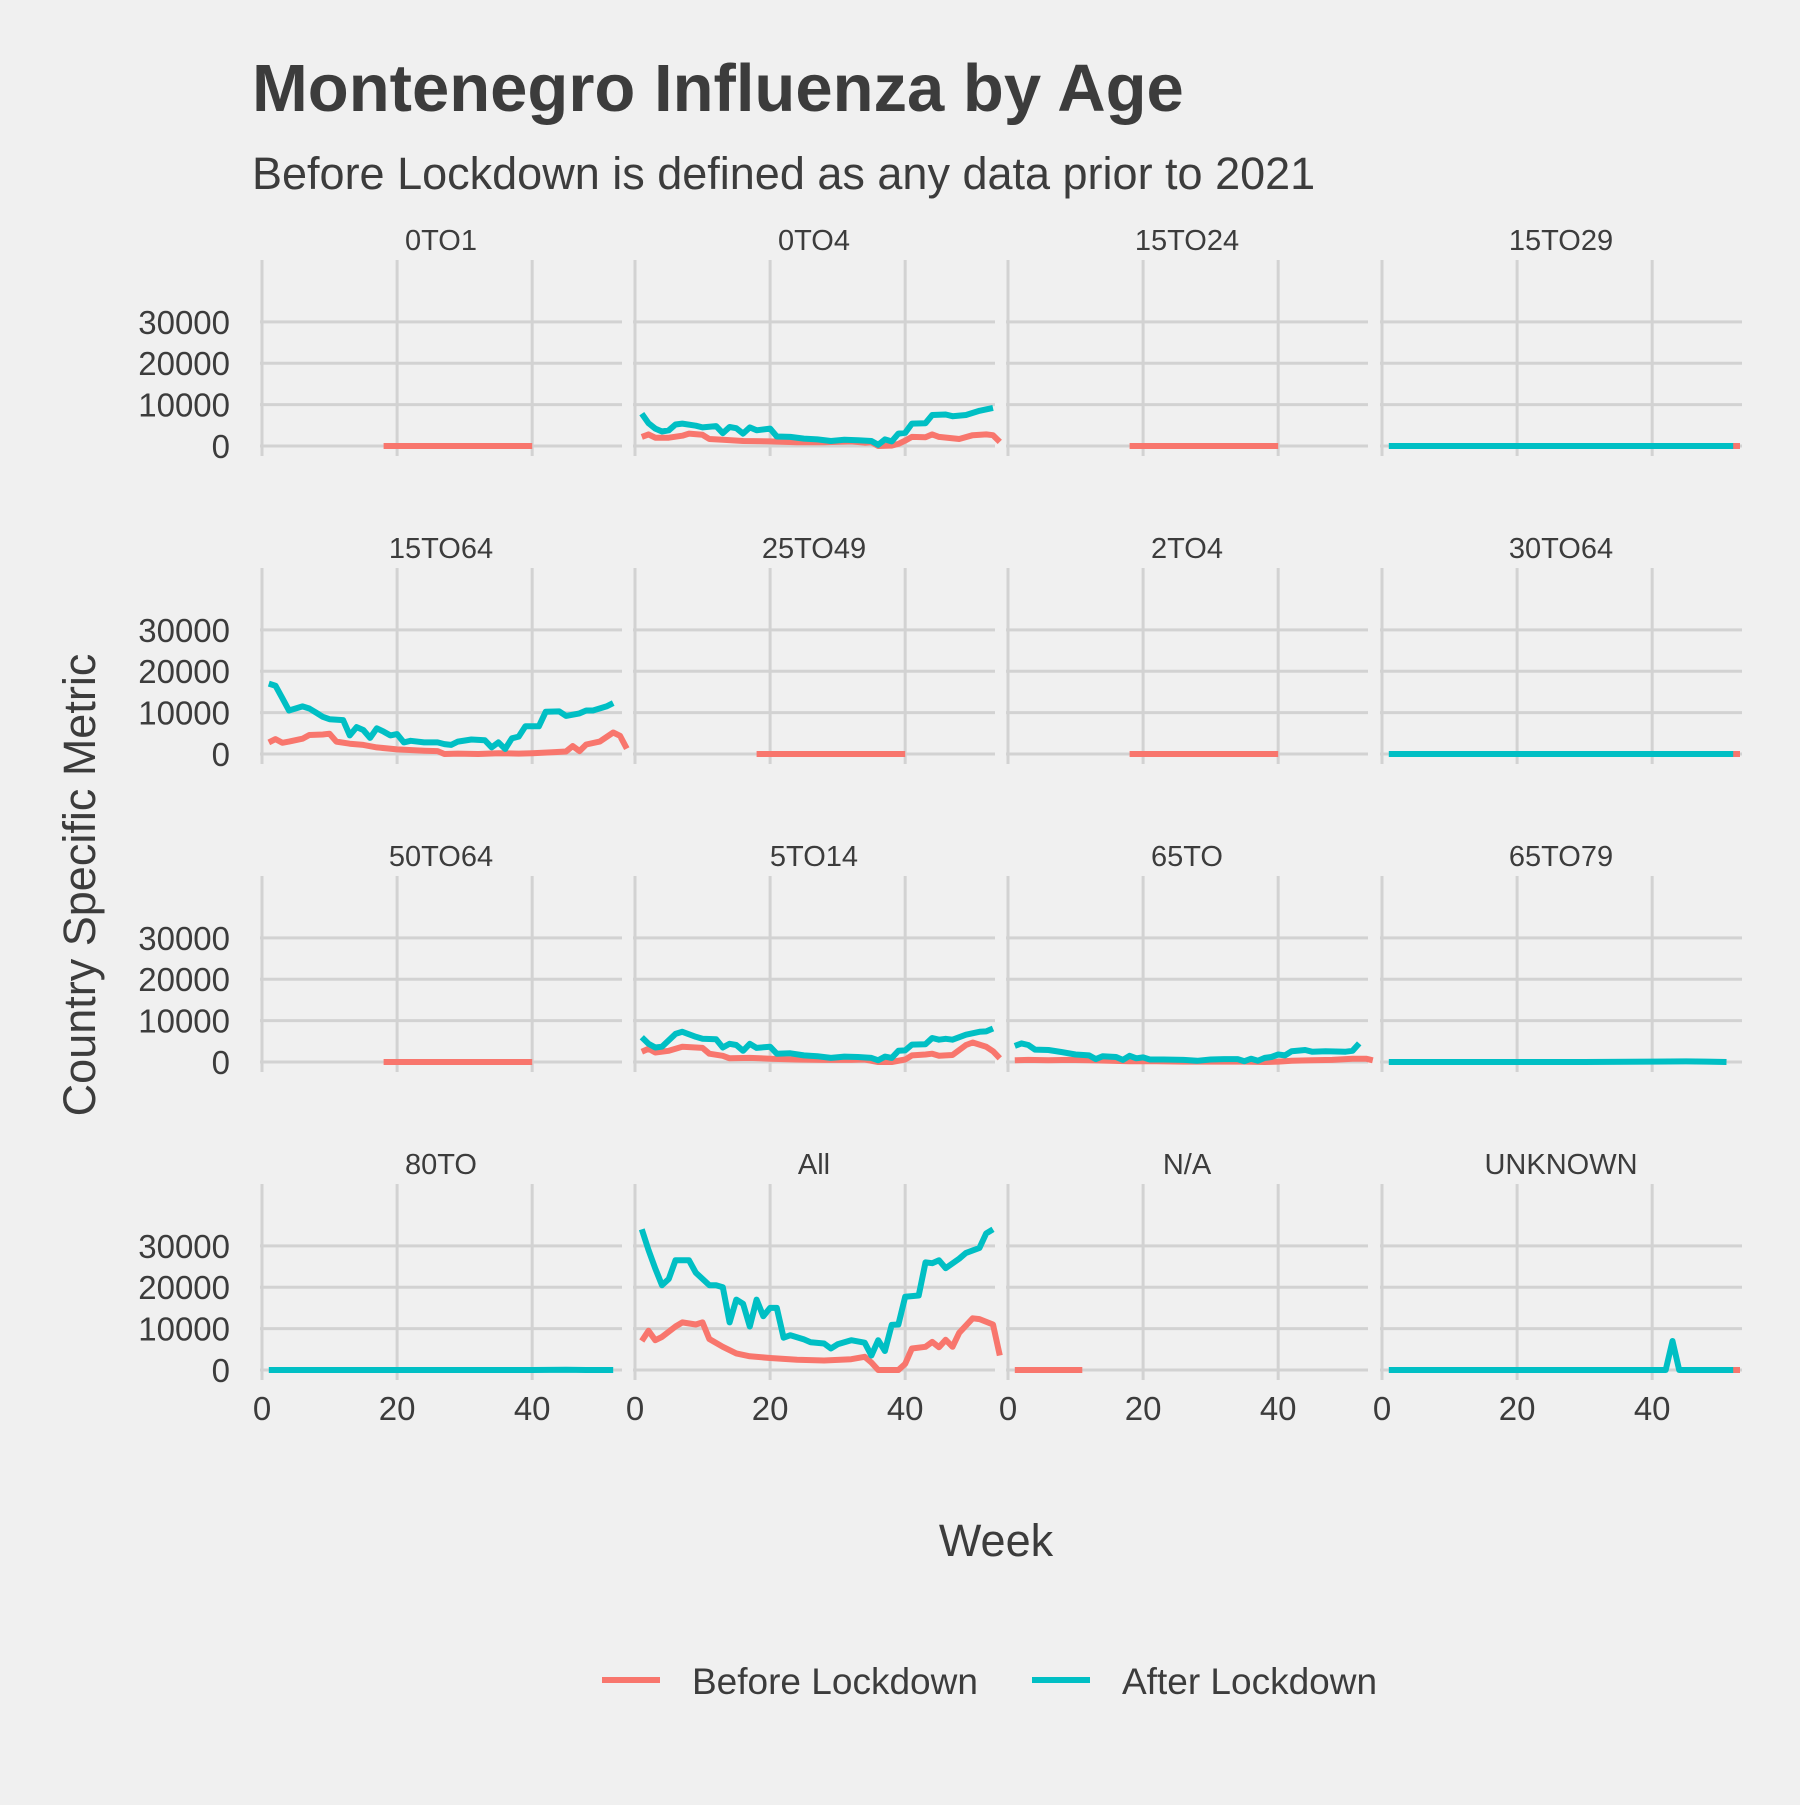 This screenshot has height=1805, width=1800. I want to click on y-axis-label: Country Specific Metric, so click(79, 885).